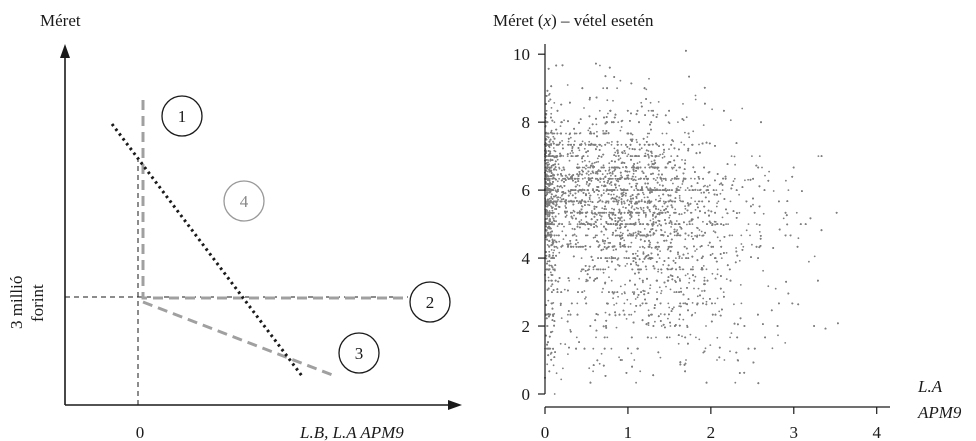 The height and width of the screenshot is (441, 976). I want to click on region-2-label: 2, so click(430, 302).